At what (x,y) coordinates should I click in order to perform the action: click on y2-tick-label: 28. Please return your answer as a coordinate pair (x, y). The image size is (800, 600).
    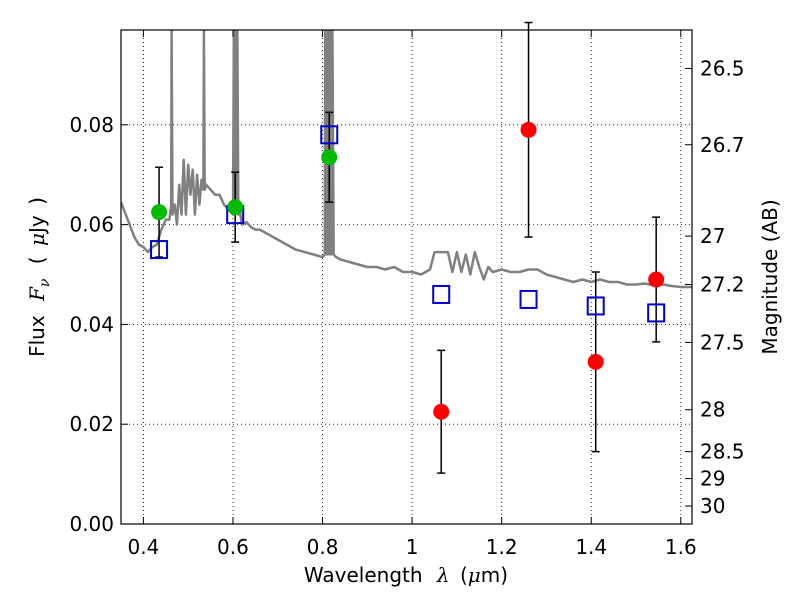
    Looking at the image, I should click on (712, 410).